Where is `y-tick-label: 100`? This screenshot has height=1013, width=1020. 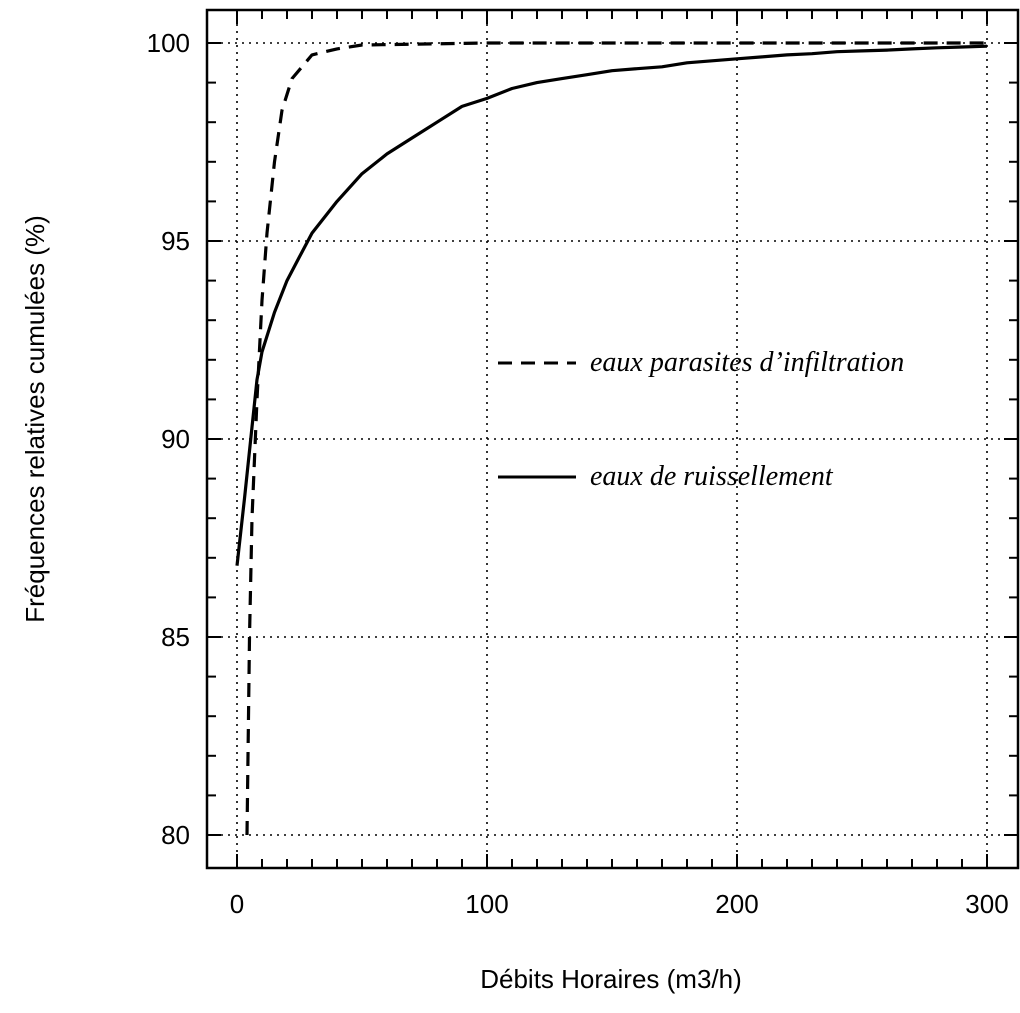 y-tick-label: 100 is located at coordinates (168, 43).